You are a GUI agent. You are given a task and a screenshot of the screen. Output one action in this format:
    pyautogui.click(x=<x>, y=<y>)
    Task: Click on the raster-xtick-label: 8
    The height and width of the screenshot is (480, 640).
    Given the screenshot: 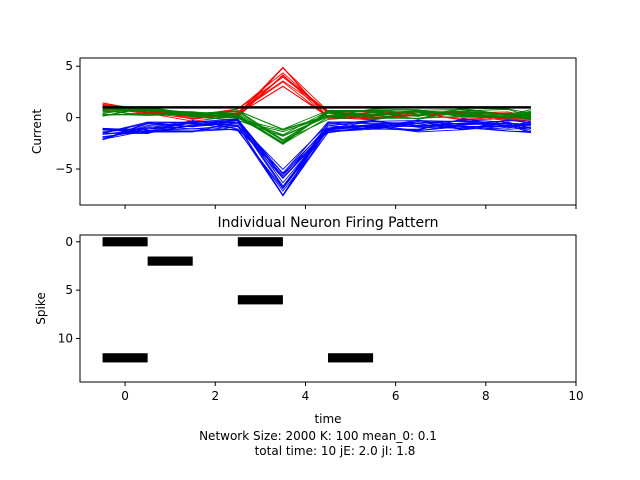 What is the action you would take?
    pyautogui.click(x=486, y=396)
    